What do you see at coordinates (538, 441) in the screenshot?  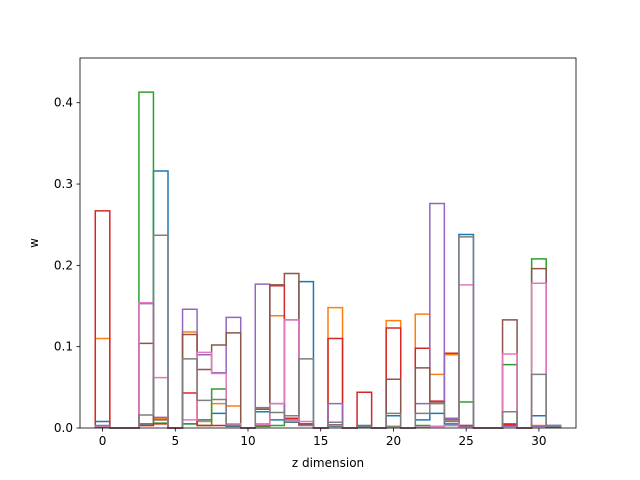 I see `x-tick-label-6: 30` at bounding box center [538, 441].